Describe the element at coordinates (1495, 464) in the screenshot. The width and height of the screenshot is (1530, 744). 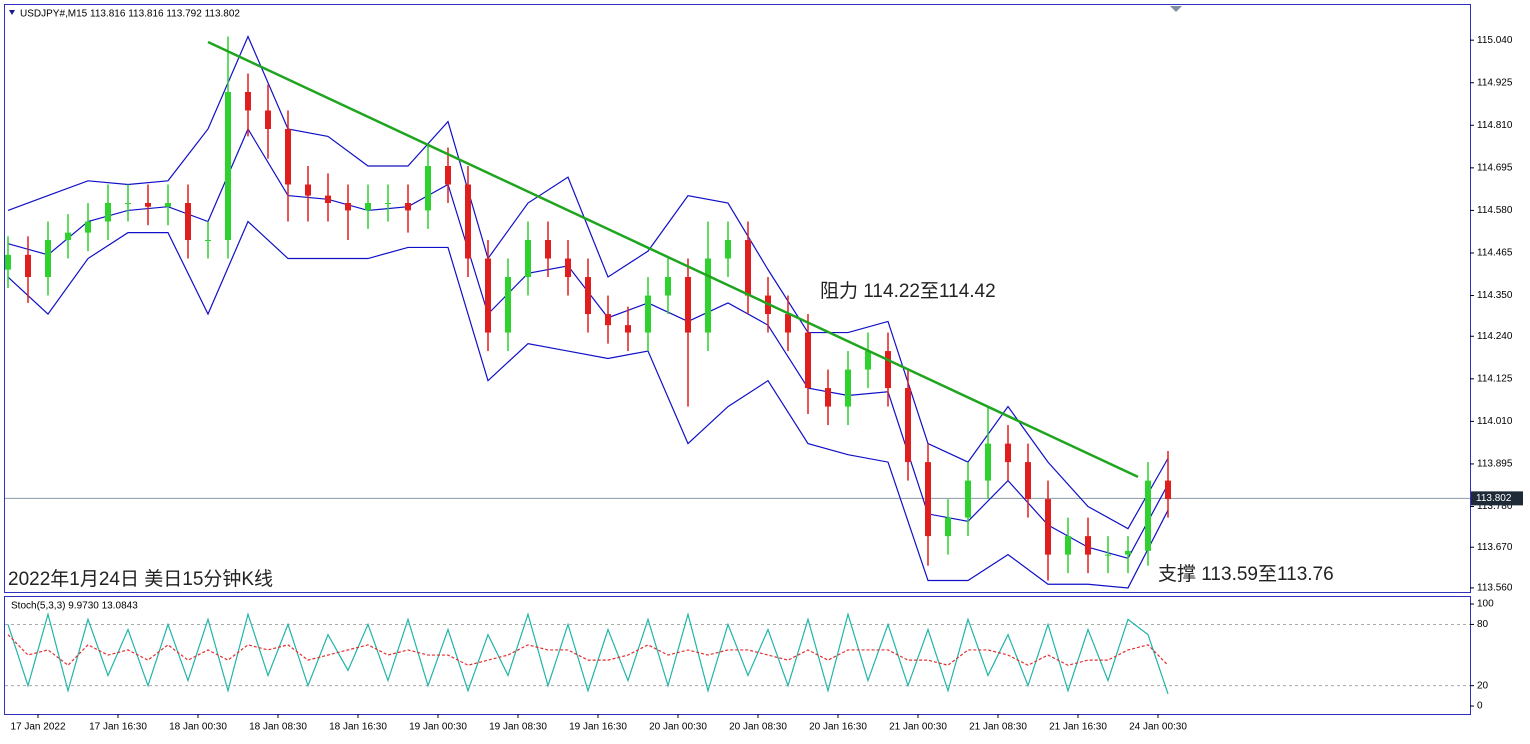
I see `y-tick-label: 113.895` at that location.